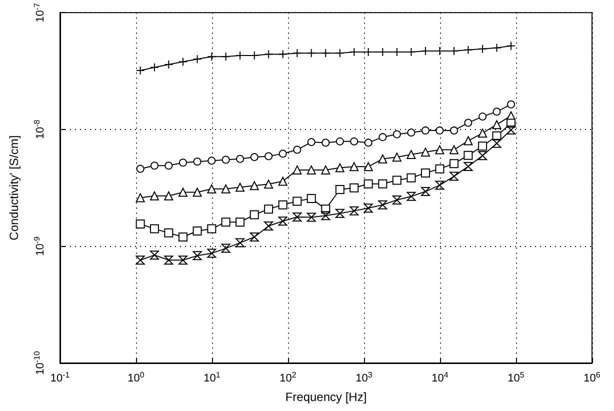 Image resolution: width=614 pixels, height=411 pixels. What do you see at coordinates (39, 129) in the screenshot?
I see `y-tick-label: 10-8` at bounding box center [39, 129].